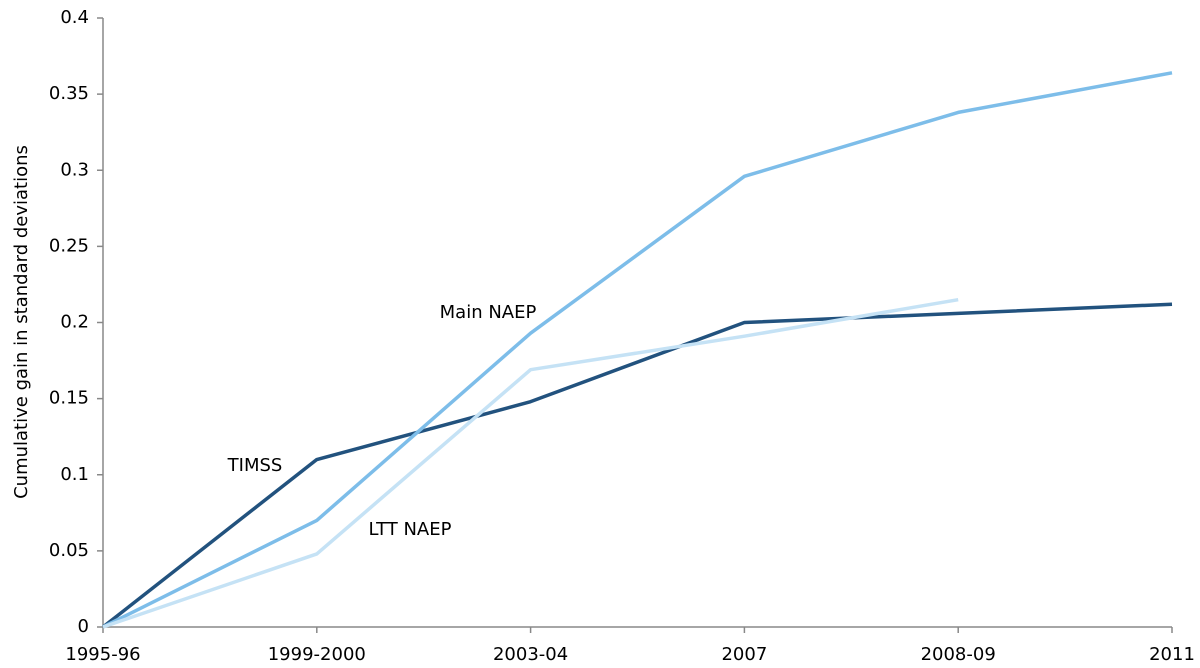  I want to click on x-tick-label: 2003-04, so click(530, 654).